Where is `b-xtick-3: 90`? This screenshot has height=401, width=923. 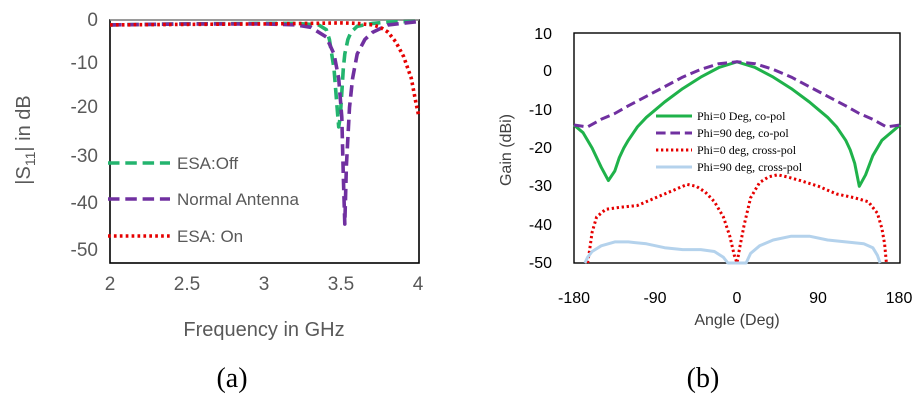
b-xtick-3: 90 is located at coordinates (818, 298).